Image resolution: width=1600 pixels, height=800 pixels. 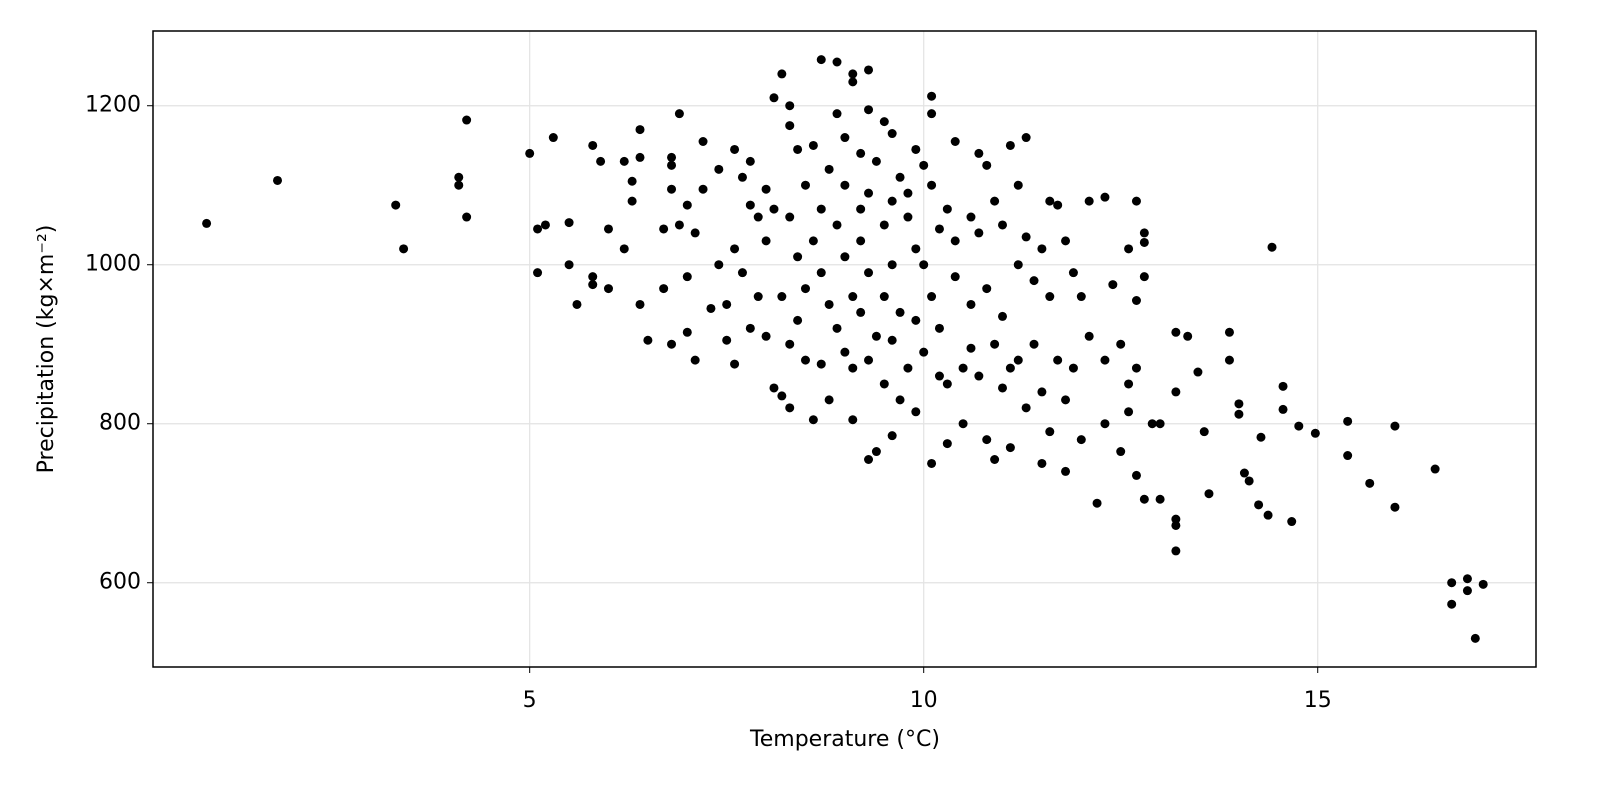 I want to click on x-tick-label: 15, so click(x=1318, y=700).